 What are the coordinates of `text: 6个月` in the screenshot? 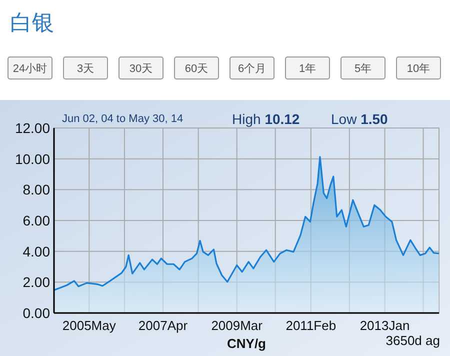 It's located at (252, 69).